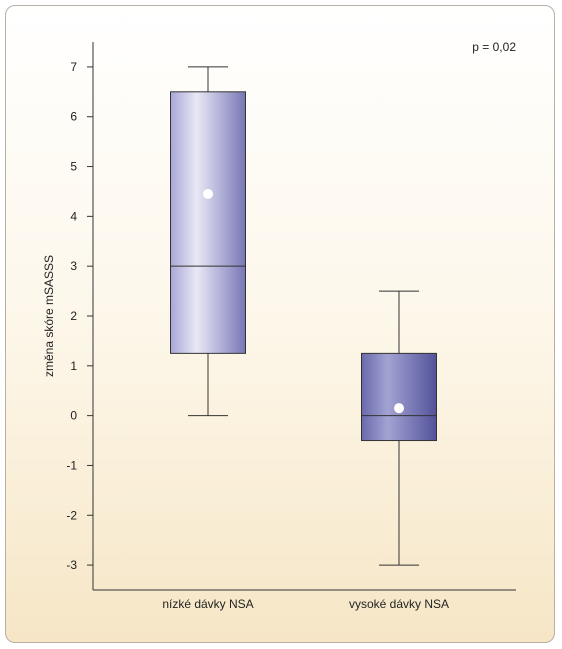  What do you see at coordinates (494, 47) in the screenshot?
I see `p-value-annotation: p = 0,02` at bounding box center [494, 47].